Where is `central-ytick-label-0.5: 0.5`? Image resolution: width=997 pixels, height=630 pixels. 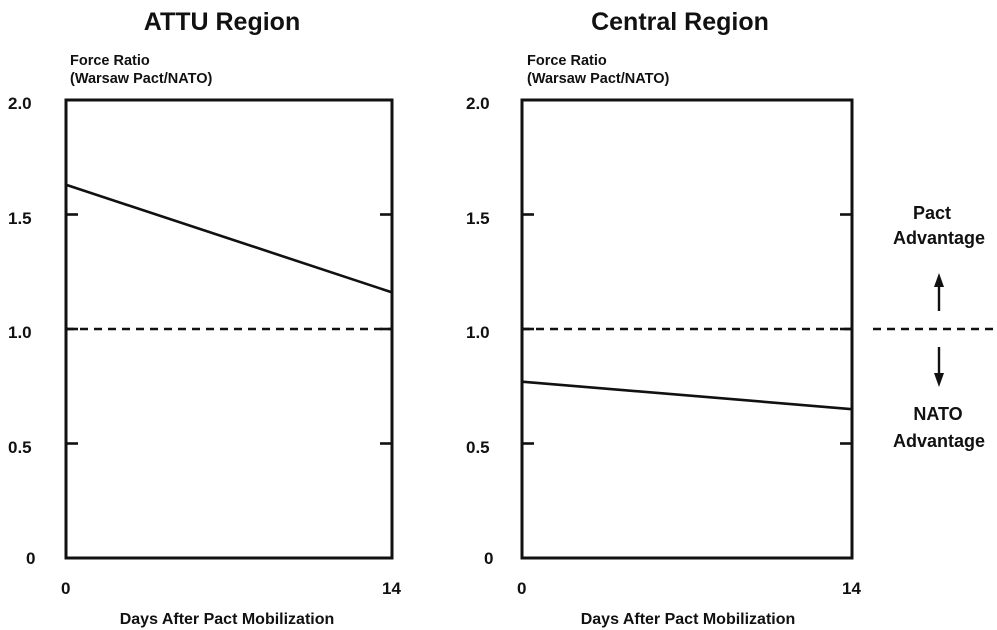
central-ytick-label-0.5: 0.5 is located at coordinates (478, 447).